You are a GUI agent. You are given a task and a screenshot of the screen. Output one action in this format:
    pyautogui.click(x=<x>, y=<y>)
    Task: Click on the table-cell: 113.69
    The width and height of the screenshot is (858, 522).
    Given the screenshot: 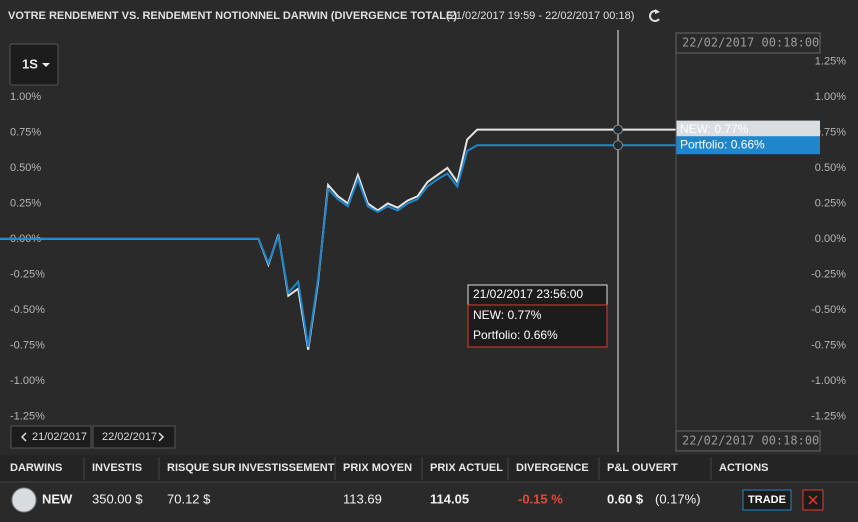 What is the action you would take?
    pyautogui.click(x=362, y=498)
    